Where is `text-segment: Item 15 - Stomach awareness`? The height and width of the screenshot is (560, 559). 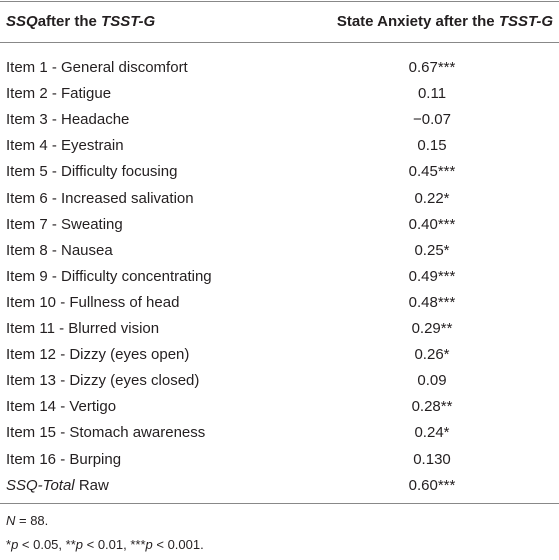
text-segment: Item 15 - Stomach awareness is located at coordinates (106, 433).